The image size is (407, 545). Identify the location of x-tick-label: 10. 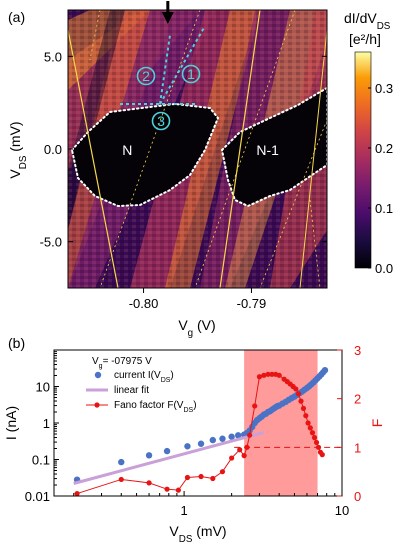
(342, 510).